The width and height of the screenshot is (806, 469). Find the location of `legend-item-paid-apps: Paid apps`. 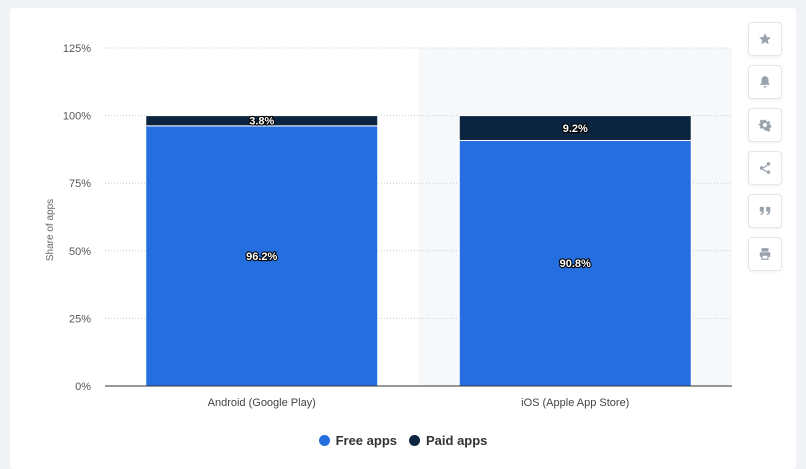

legend-item-paid-apps: Paid apps is located at coordinates (448, 440).